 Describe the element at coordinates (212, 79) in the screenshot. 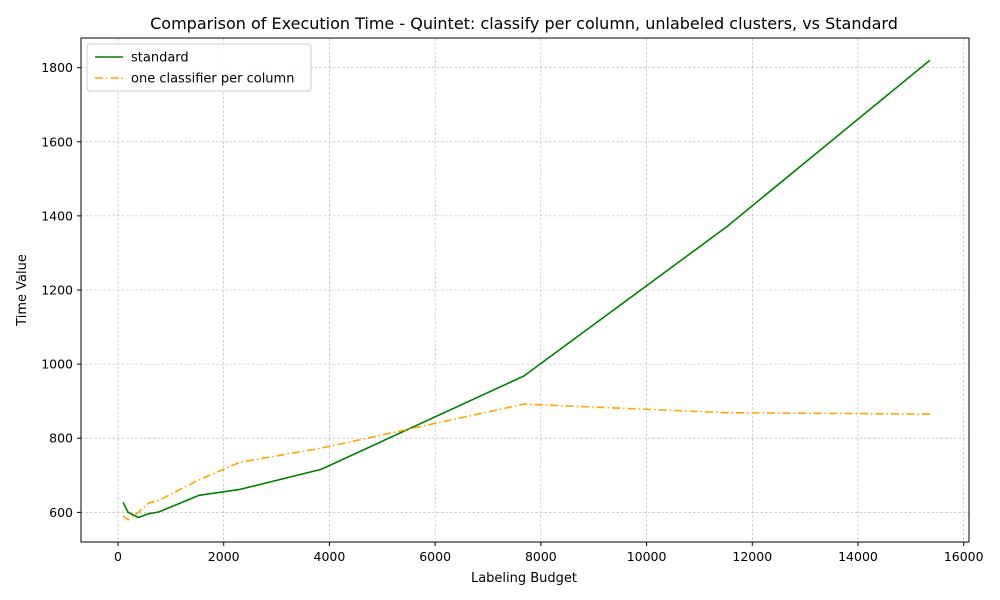

I see `legend-entry: one classifier per column` at that location.